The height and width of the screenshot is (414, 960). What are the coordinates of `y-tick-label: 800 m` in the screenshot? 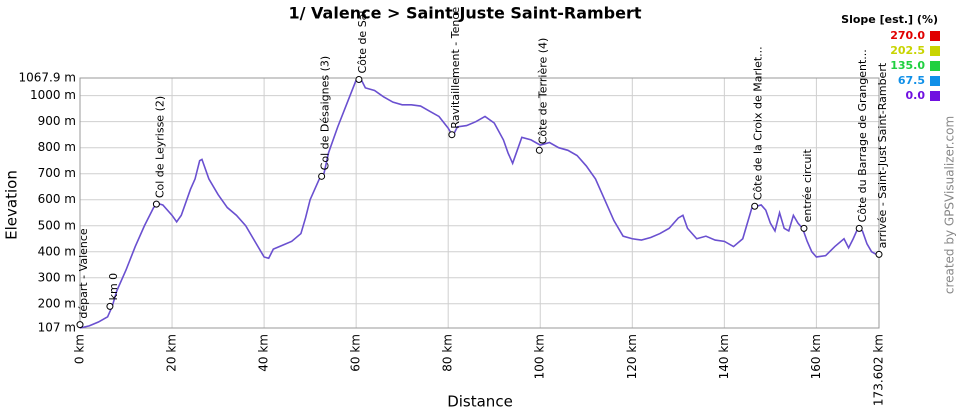 It's located at (57, 147).